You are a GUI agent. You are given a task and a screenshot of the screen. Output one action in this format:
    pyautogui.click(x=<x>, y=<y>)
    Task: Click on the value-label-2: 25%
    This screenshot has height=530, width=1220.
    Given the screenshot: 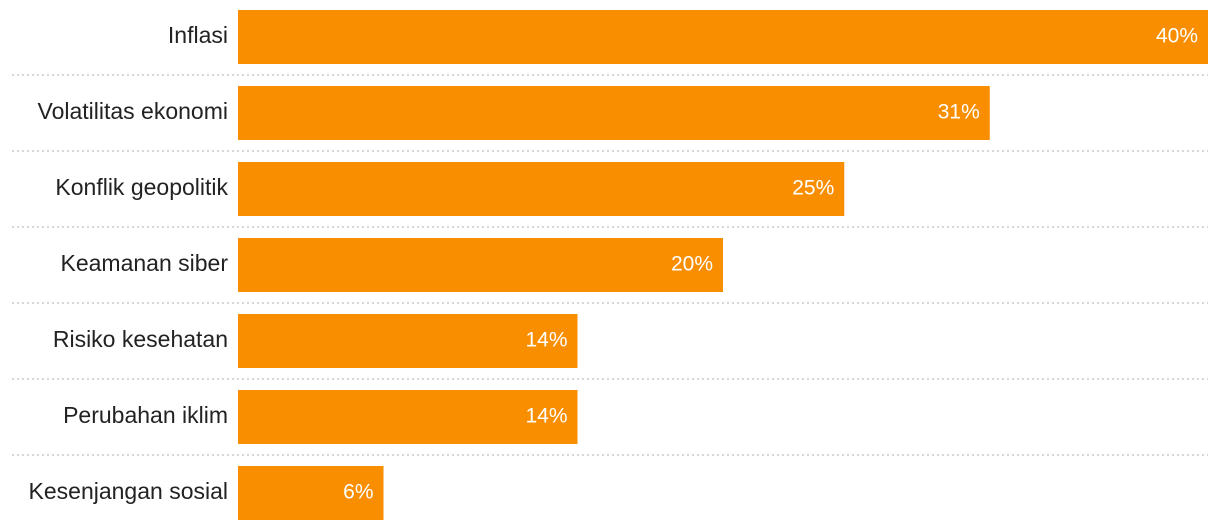 What is the action you would take?
    pyautogui.click(x=813, y=188)
    